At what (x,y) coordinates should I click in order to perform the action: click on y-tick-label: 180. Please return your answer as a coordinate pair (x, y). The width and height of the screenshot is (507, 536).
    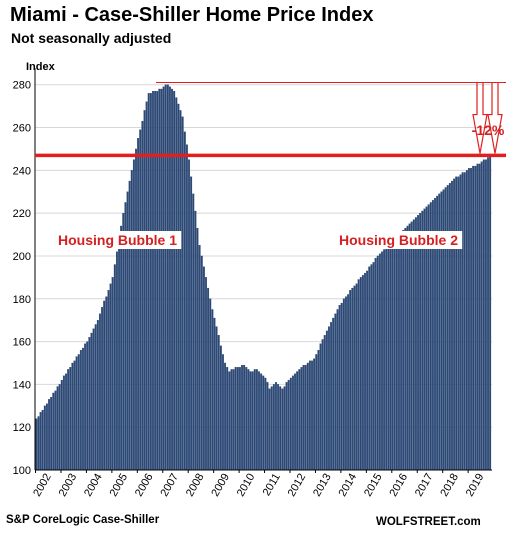
    Looking at the image, I should click on (22, 300).